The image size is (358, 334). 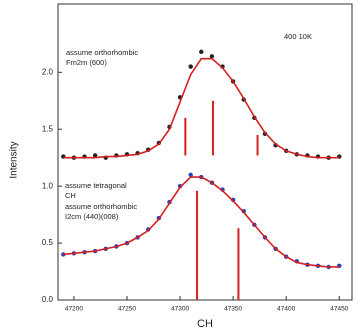 I want to click on y-tick-label: 0.0, so click(x=48, y=299).